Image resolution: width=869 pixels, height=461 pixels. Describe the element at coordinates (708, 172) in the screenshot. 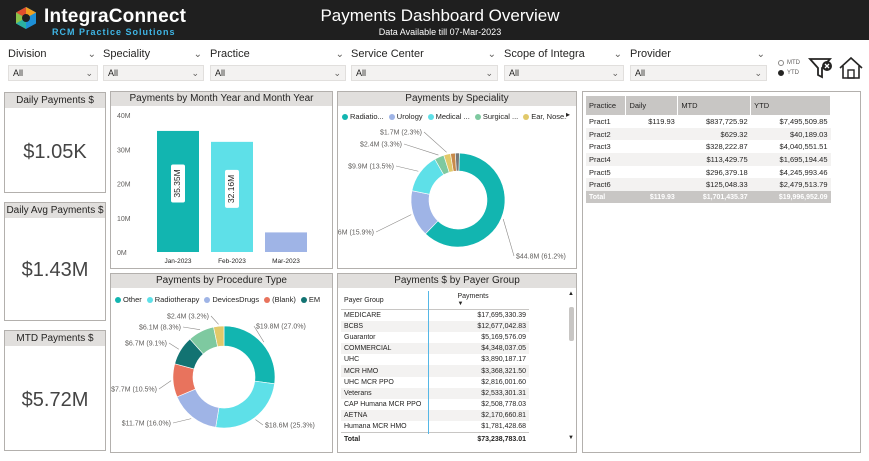

I see `table-row: Pract5 $296,379.18 $4,245,993.46` at that location.